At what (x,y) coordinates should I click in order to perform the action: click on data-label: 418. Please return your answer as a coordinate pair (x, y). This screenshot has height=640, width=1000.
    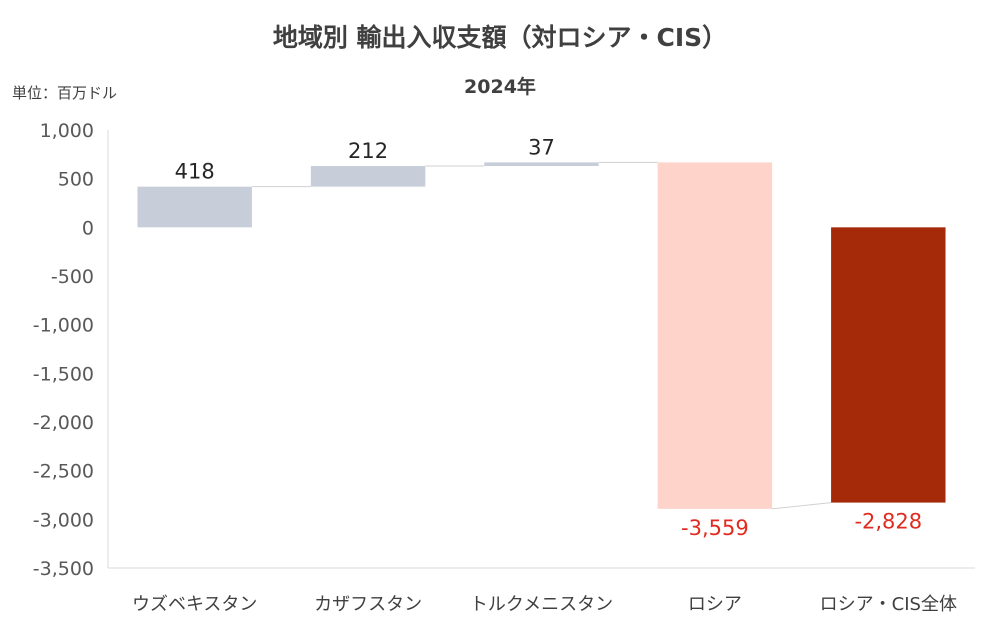
    Looking at the image, I should click on (195, 172).